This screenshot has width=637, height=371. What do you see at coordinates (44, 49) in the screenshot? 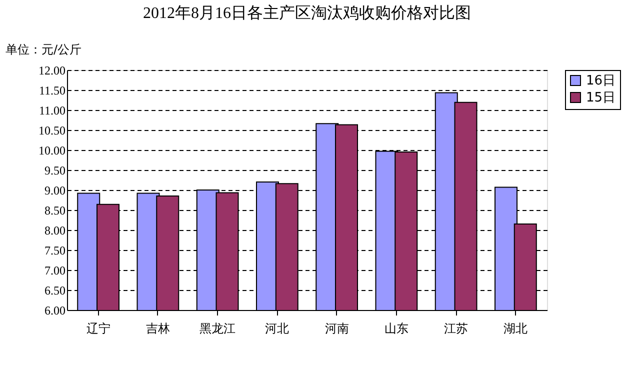
I see `y-axis-title: 单位：元/公斤` at bounding box center [44, 49].